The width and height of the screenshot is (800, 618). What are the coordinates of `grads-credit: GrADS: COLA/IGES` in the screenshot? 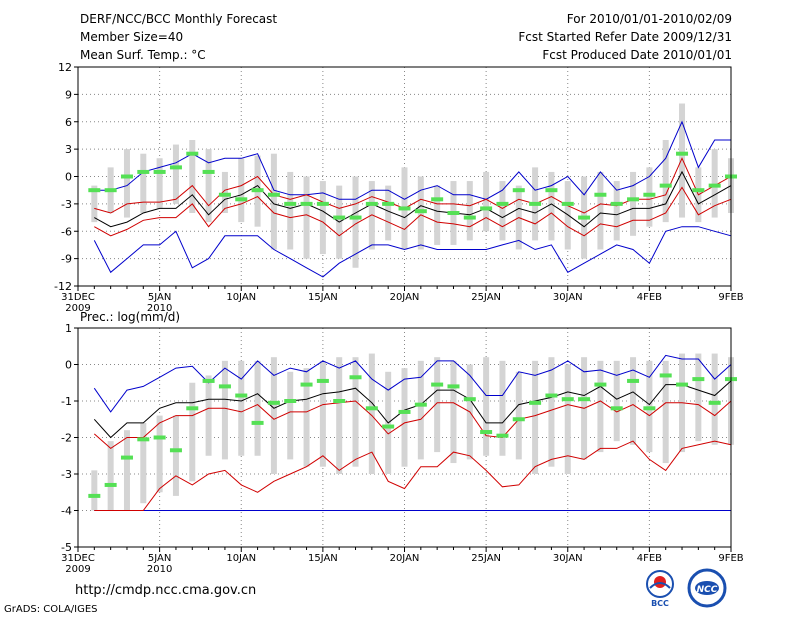 It's located at (51, 609).